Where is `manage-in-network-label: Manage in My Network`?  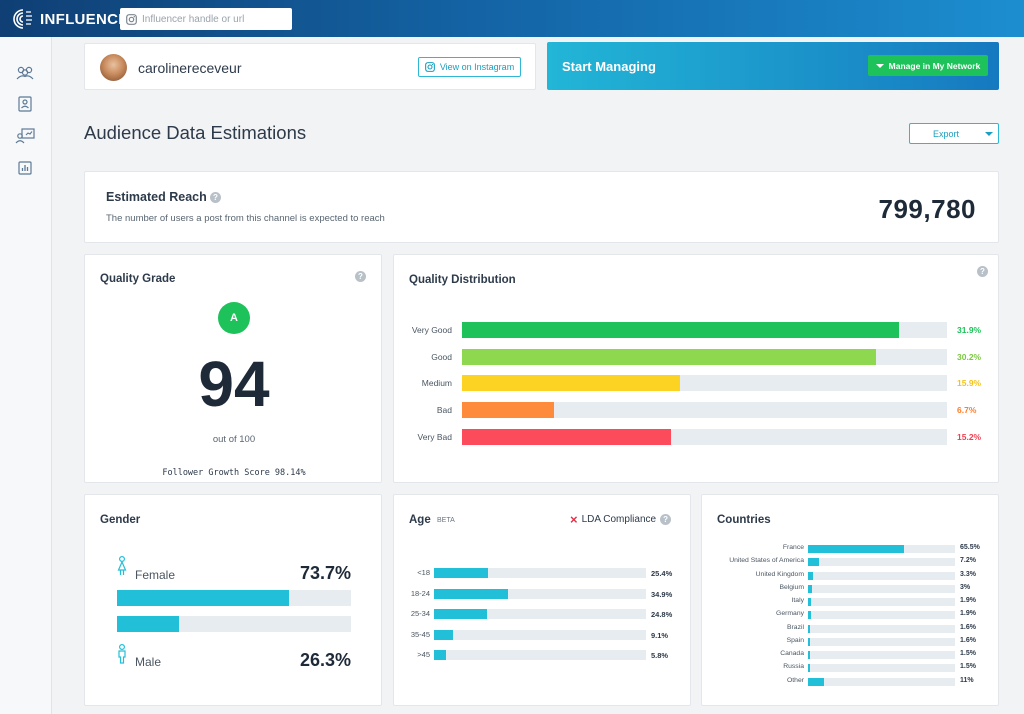 manage-in-network-label: Manage in My Network is located at coordinates (934, 65).